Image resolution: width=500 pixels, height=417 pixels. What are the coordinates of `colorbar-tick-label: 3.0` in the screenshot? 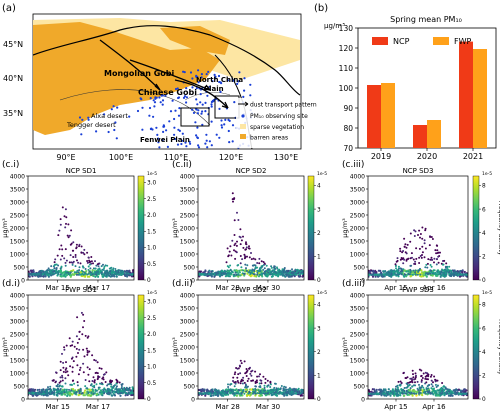 It's located at (152, 303).